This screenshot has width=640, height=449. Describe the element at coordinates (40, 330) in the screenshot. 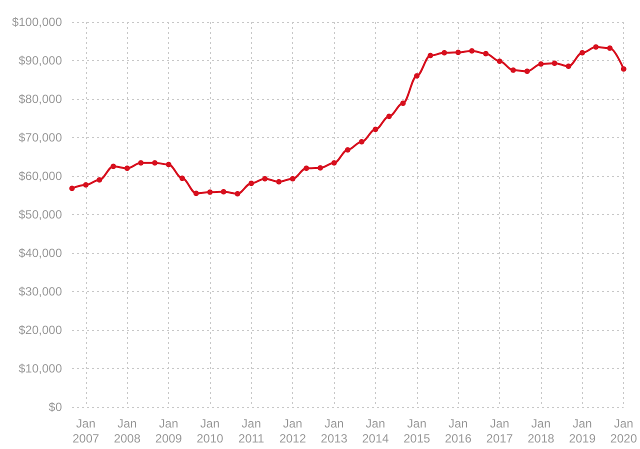

I see `y-tick-label: $20,000` at that location.